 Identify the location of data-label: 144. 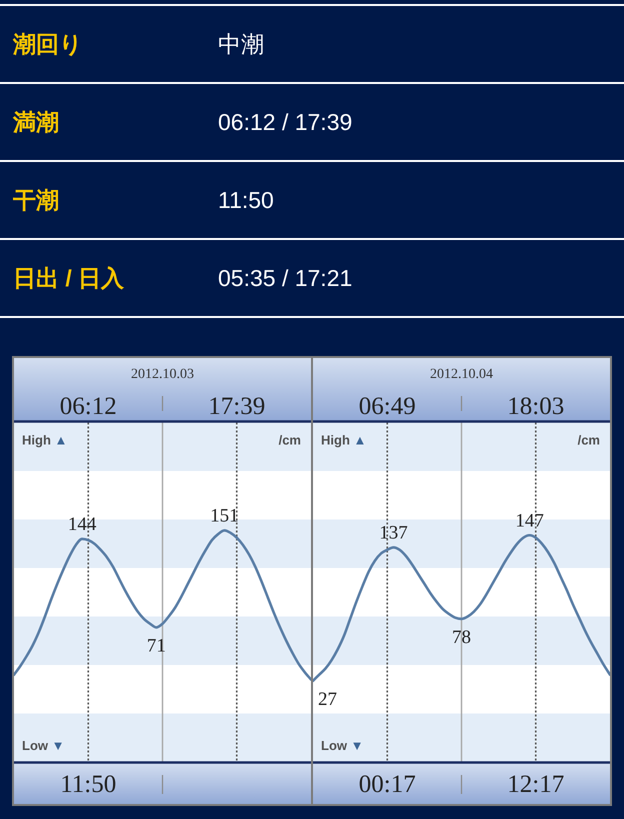
(82, 524).